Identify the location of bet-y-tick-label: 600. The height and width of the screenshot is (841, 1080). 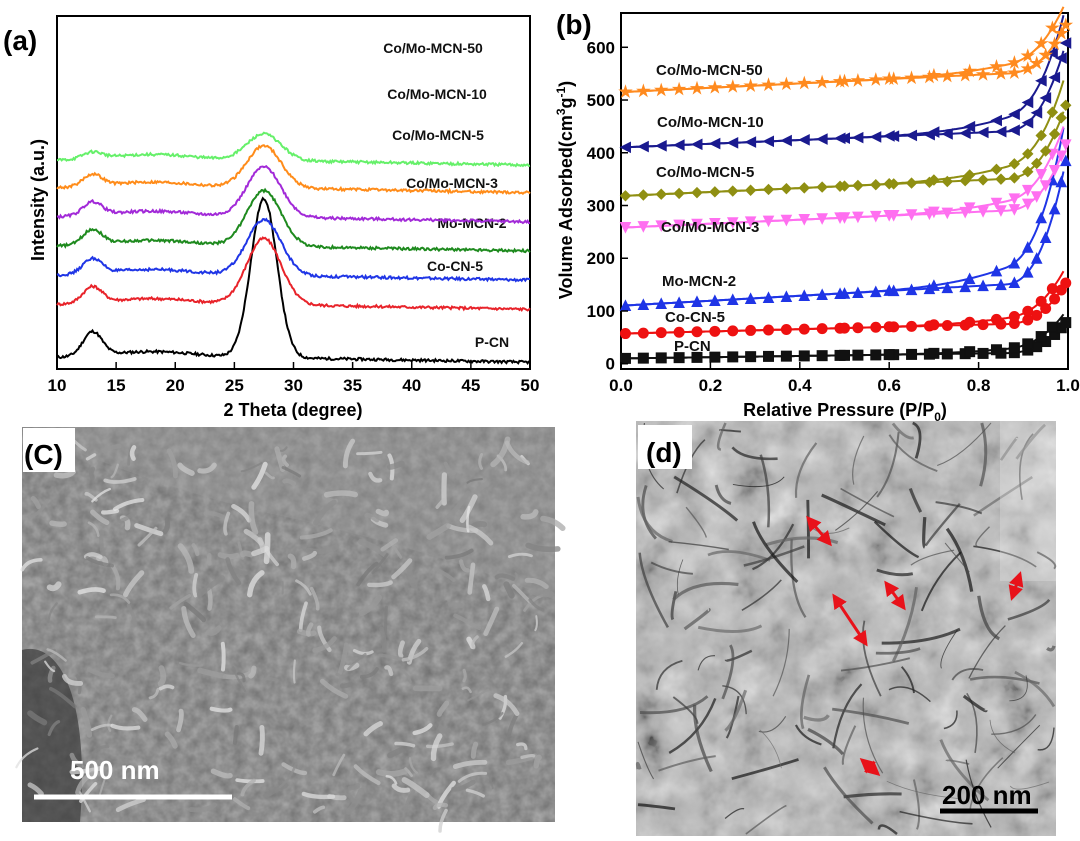
(601, 47).